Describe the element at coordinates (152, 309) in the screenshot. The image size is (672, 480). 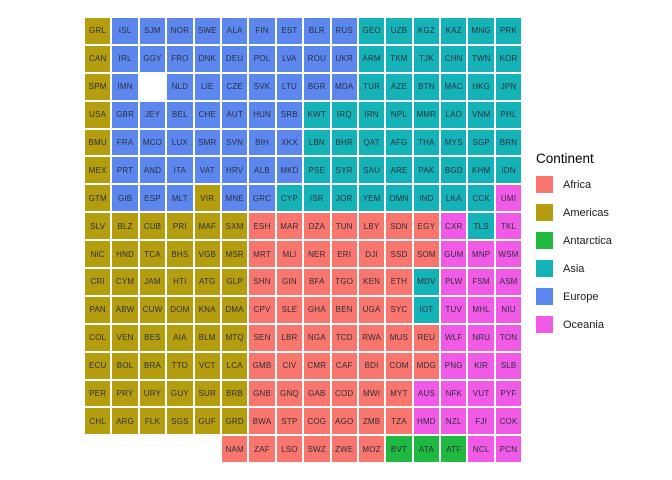
I see `country-tile-cuw: CUW` at that location.